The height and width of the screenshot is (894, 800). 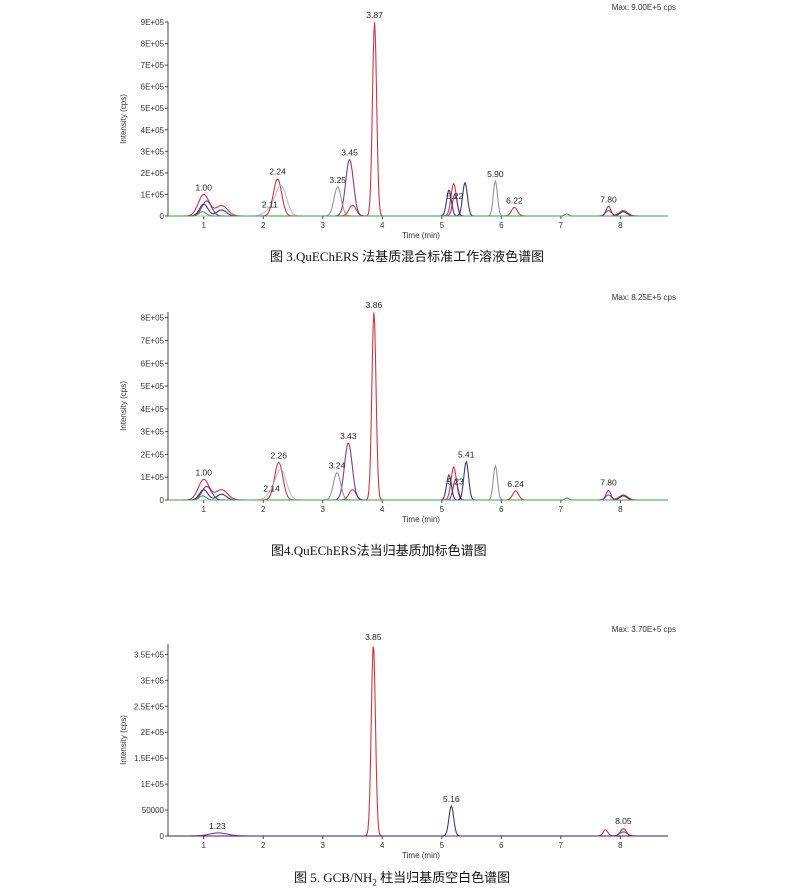 I want to click on peak-label: 3.86, so click(x=374, y=305).